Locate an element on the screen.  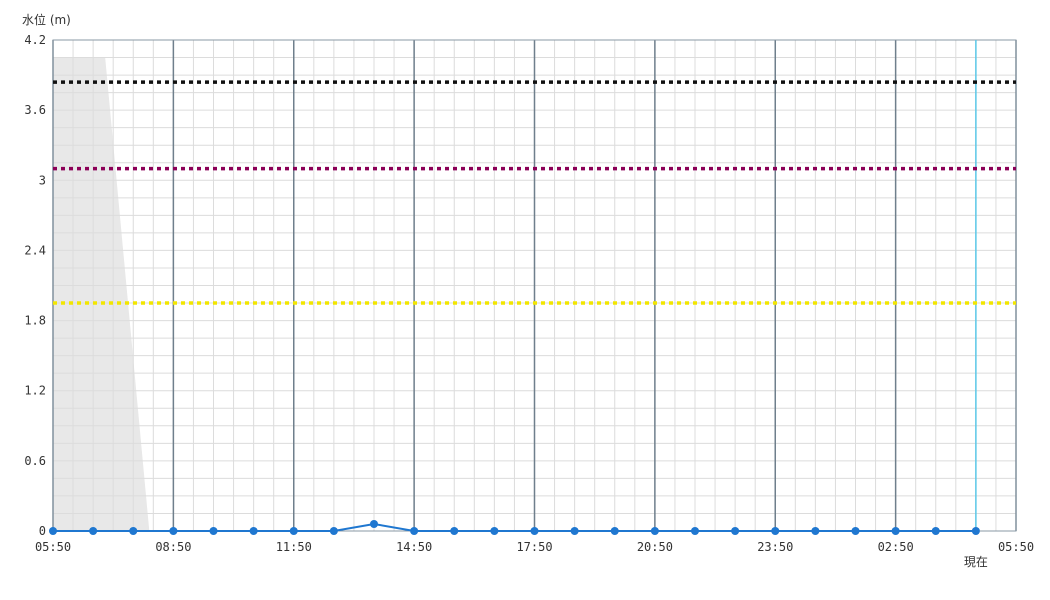
series-line is located at coordinates (514, 527).